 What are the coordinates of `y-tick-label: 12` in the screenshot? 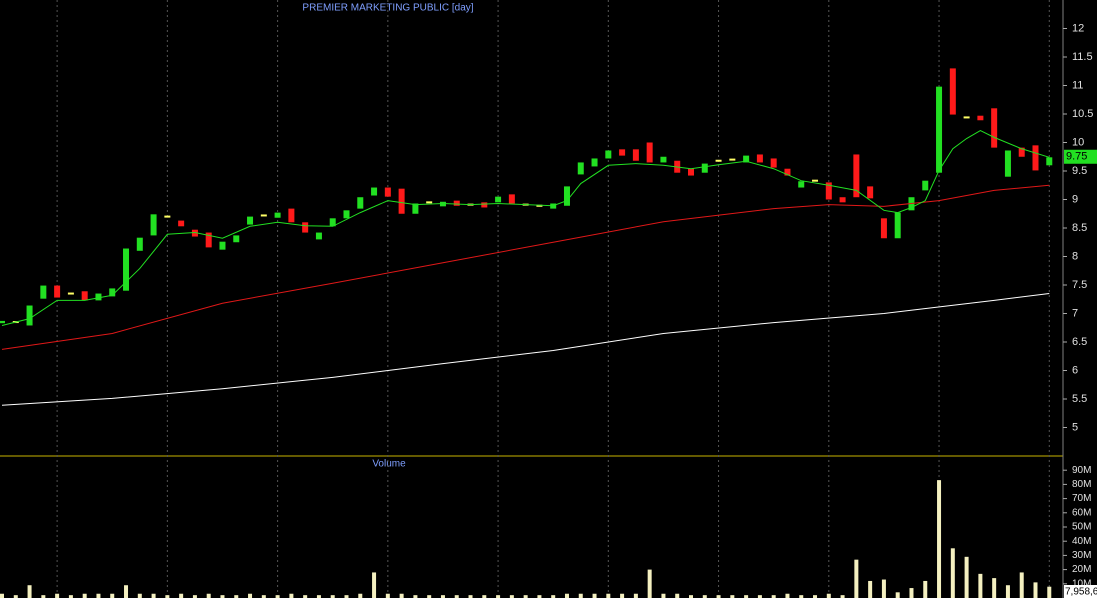 It's located at (1078, 28).